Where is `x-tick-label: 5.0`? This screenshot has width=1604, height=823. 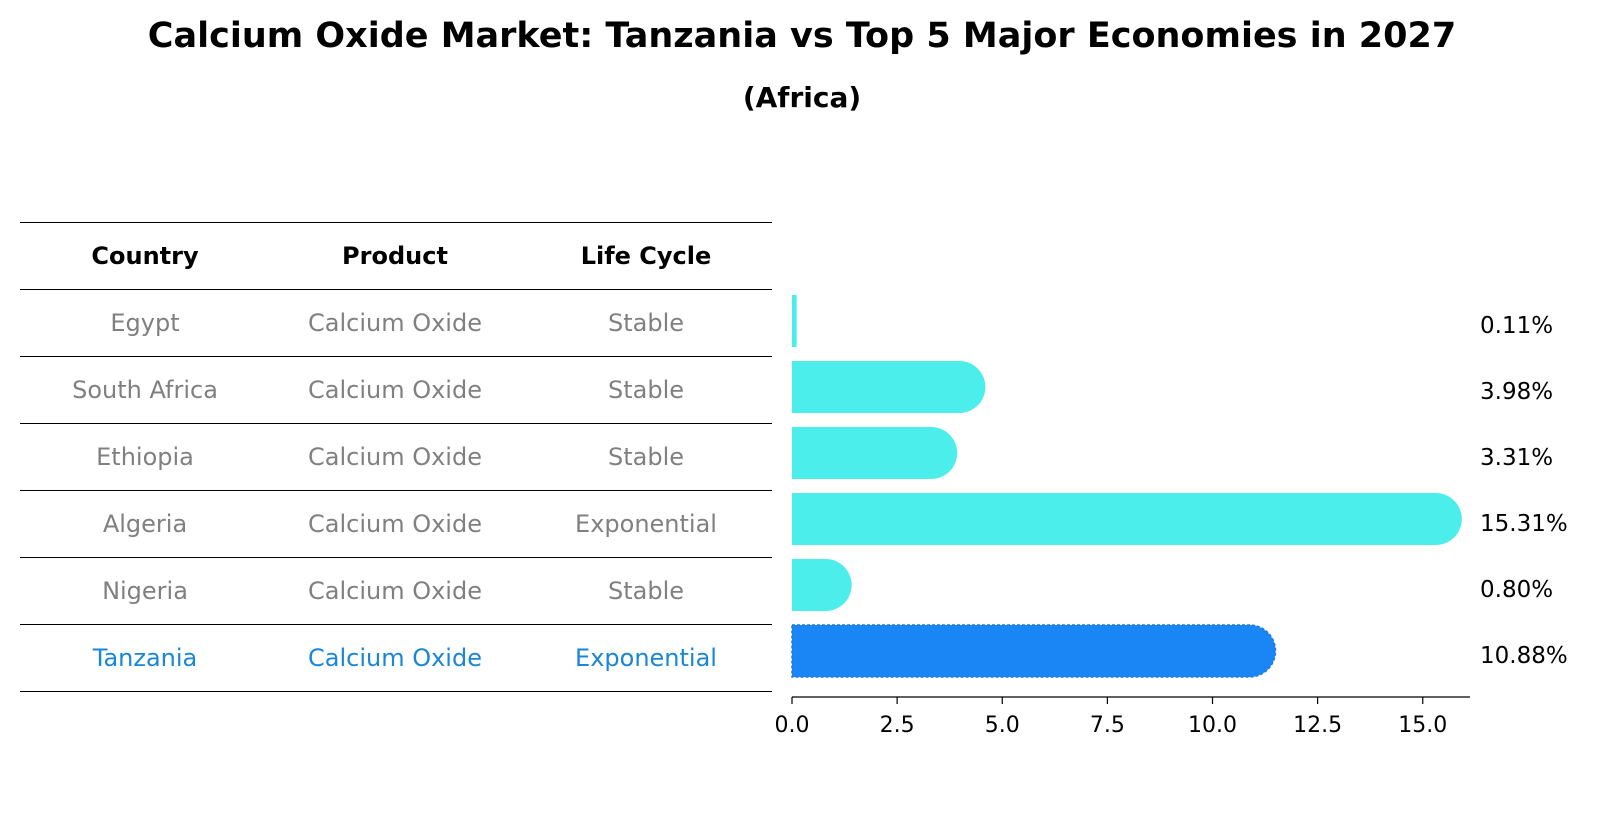
x-tick-label: 5.0 is located at coordinates (1002, 725).